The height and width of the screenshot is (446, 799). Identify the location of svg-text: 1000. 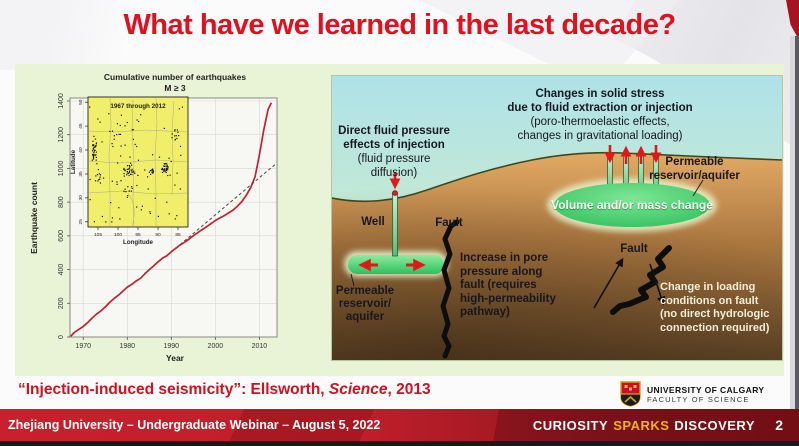
(61, 169).